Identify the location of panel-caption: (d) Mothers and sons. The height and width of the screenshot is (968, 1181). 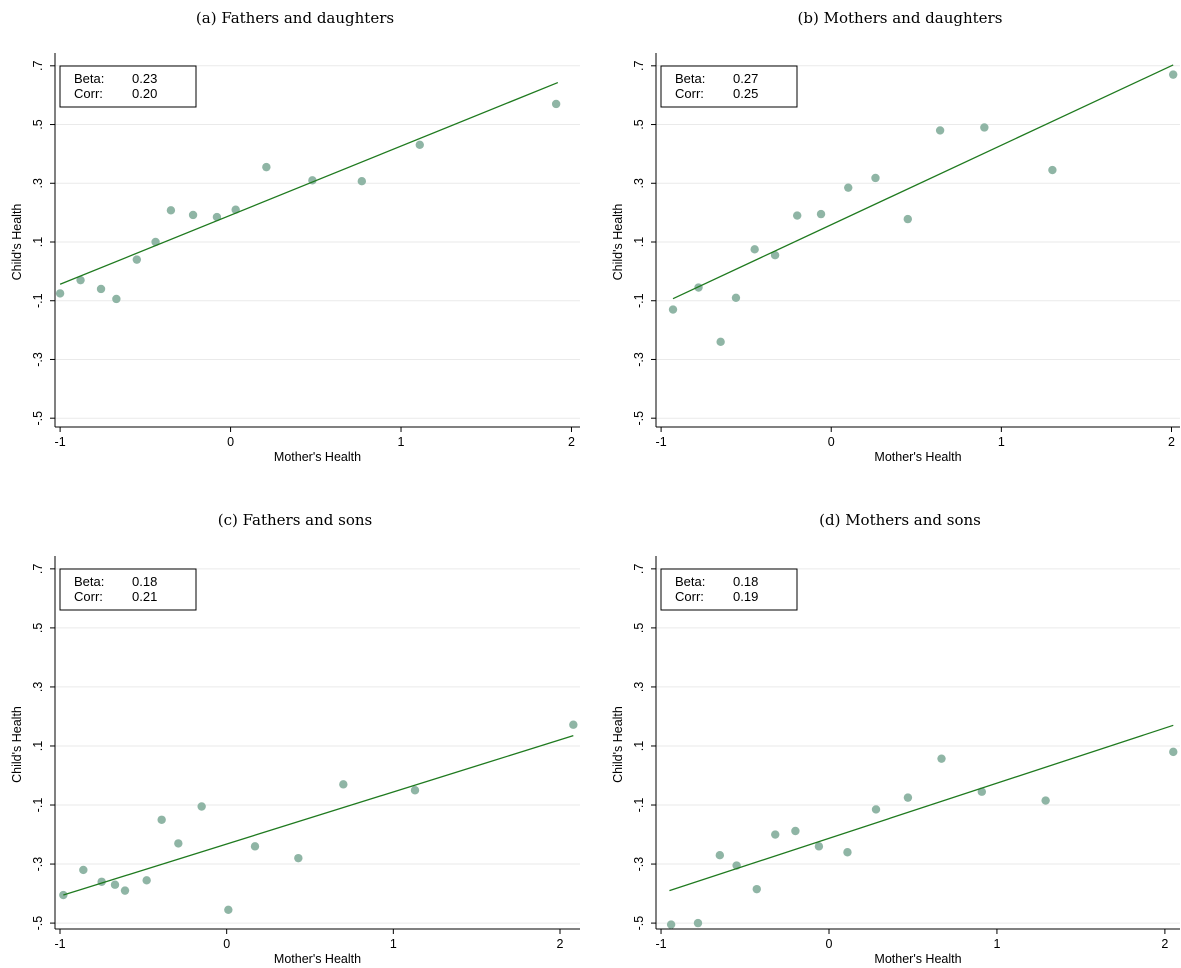
(900, 520).